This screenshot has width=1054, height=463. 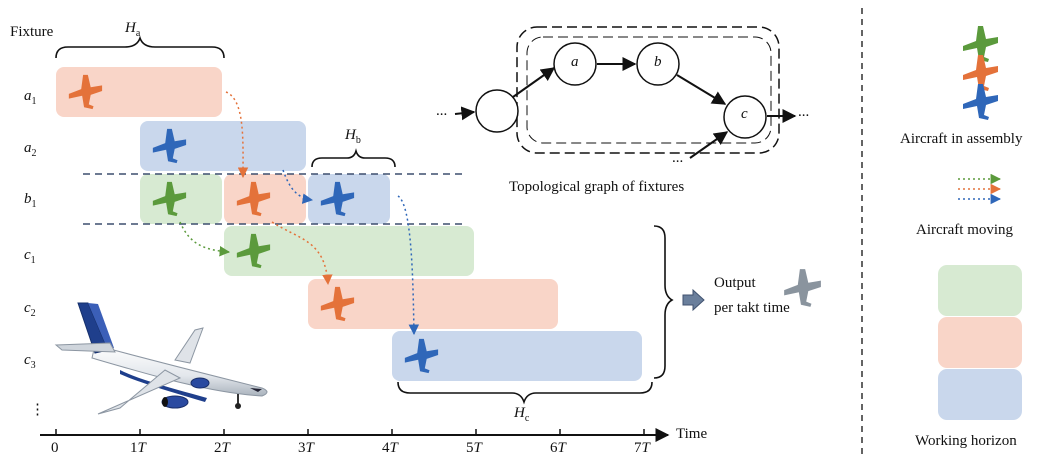 I want to click on topo-edge-in, so click(x=465, y=113).